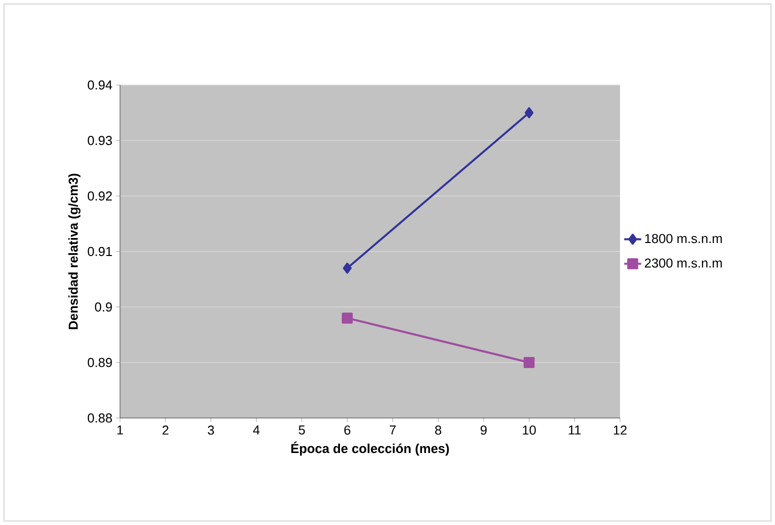  What do you see at coordinates (683, 263) in the screenshot?
I see `legend-label: 2300 m.s.n.m` at bounding box center [683, 263].